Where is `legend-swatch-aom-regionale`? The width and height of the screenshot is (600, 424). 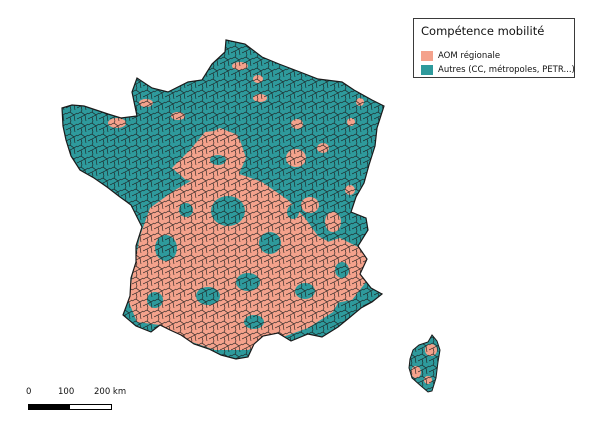 legend-swatch-aom-regionale is located at coordinates (427, 56).